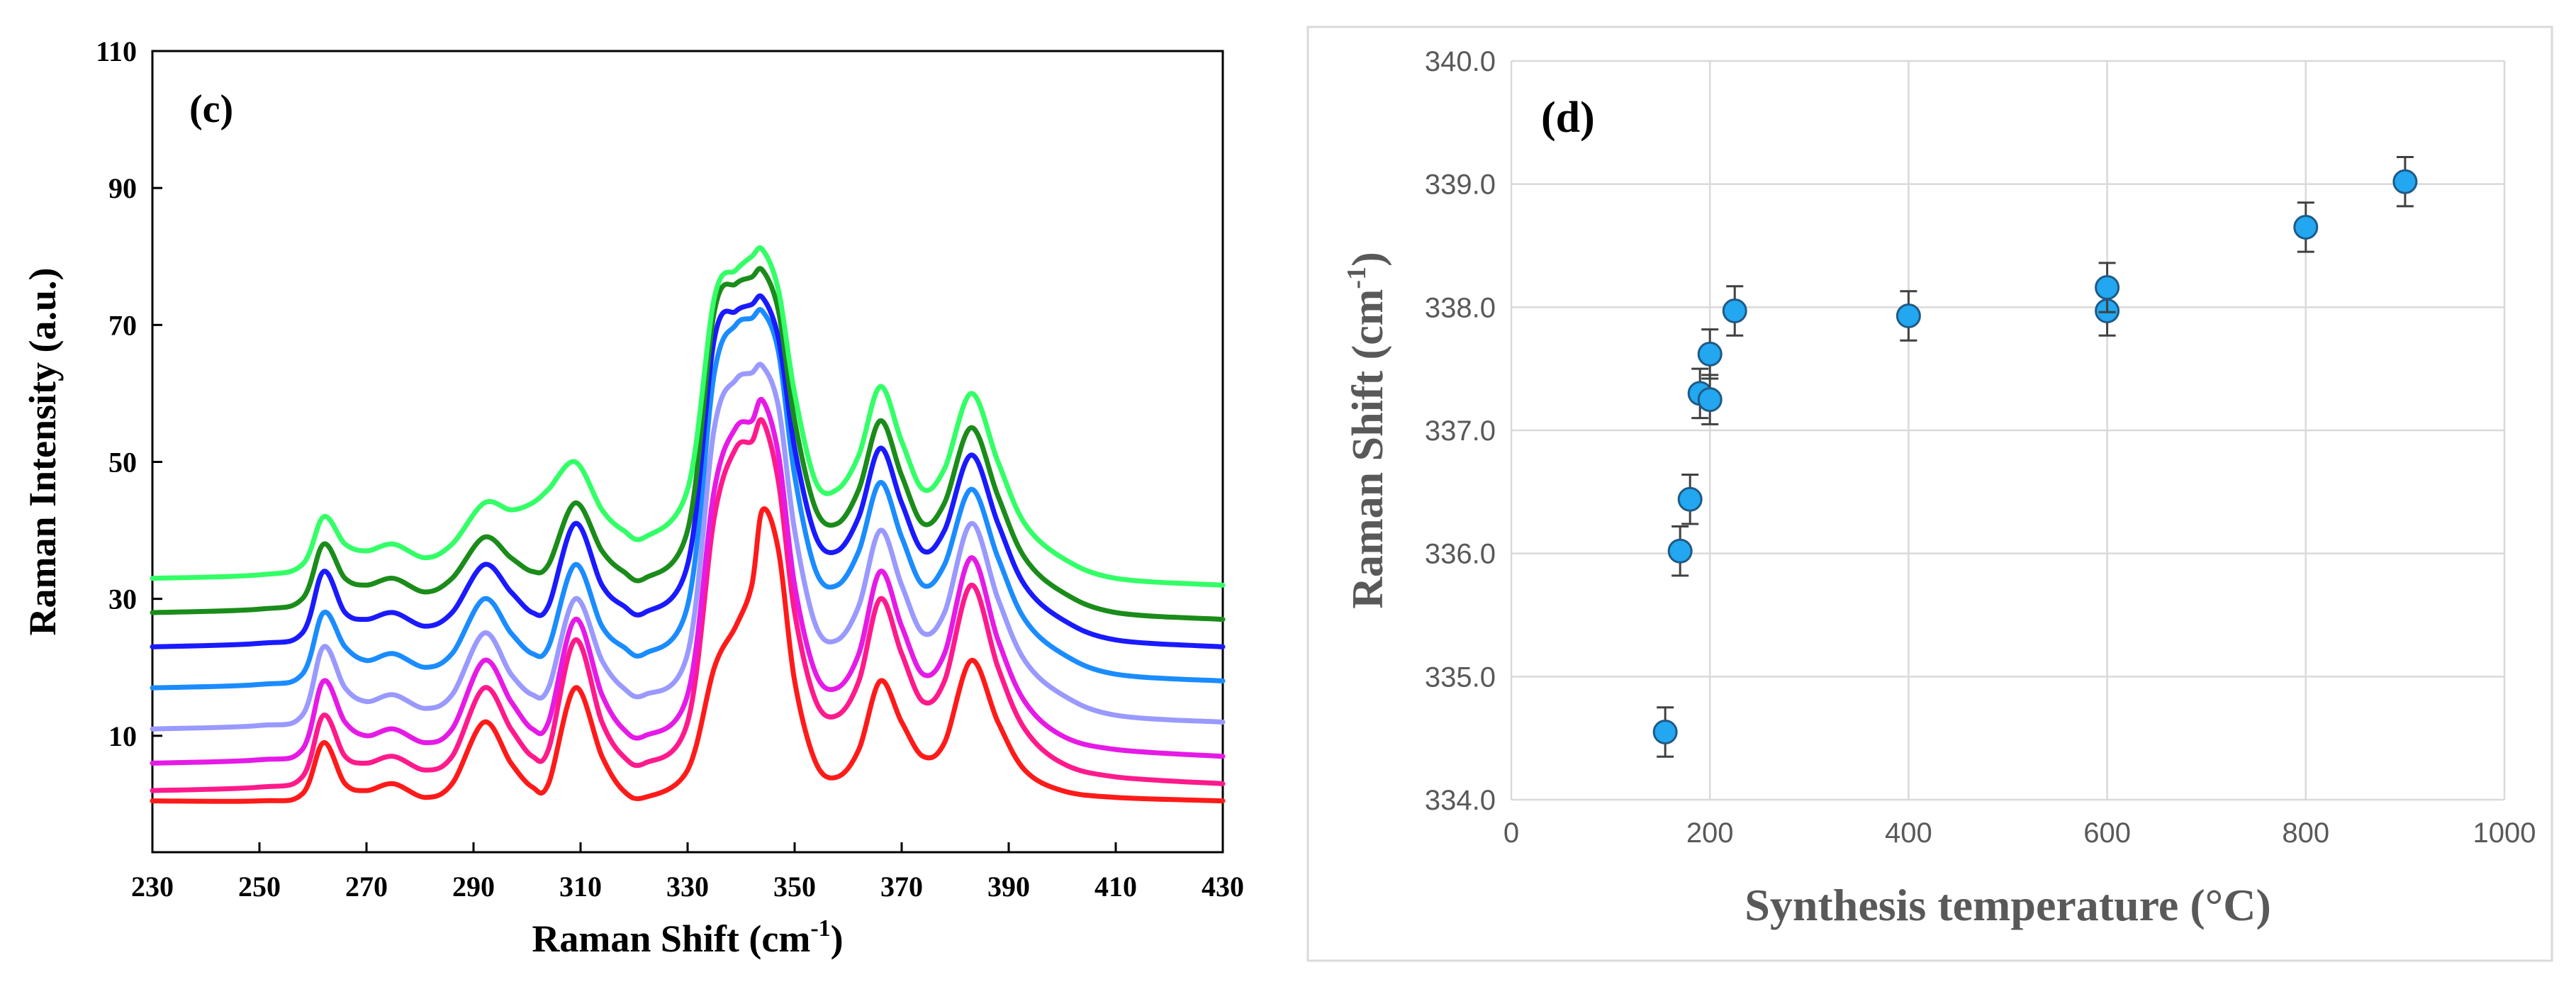  What do you see at coordinates (122, 462) in the screenshot?
I see `panel-c-y-tick-label: 50` at bounding box center [122, 462].